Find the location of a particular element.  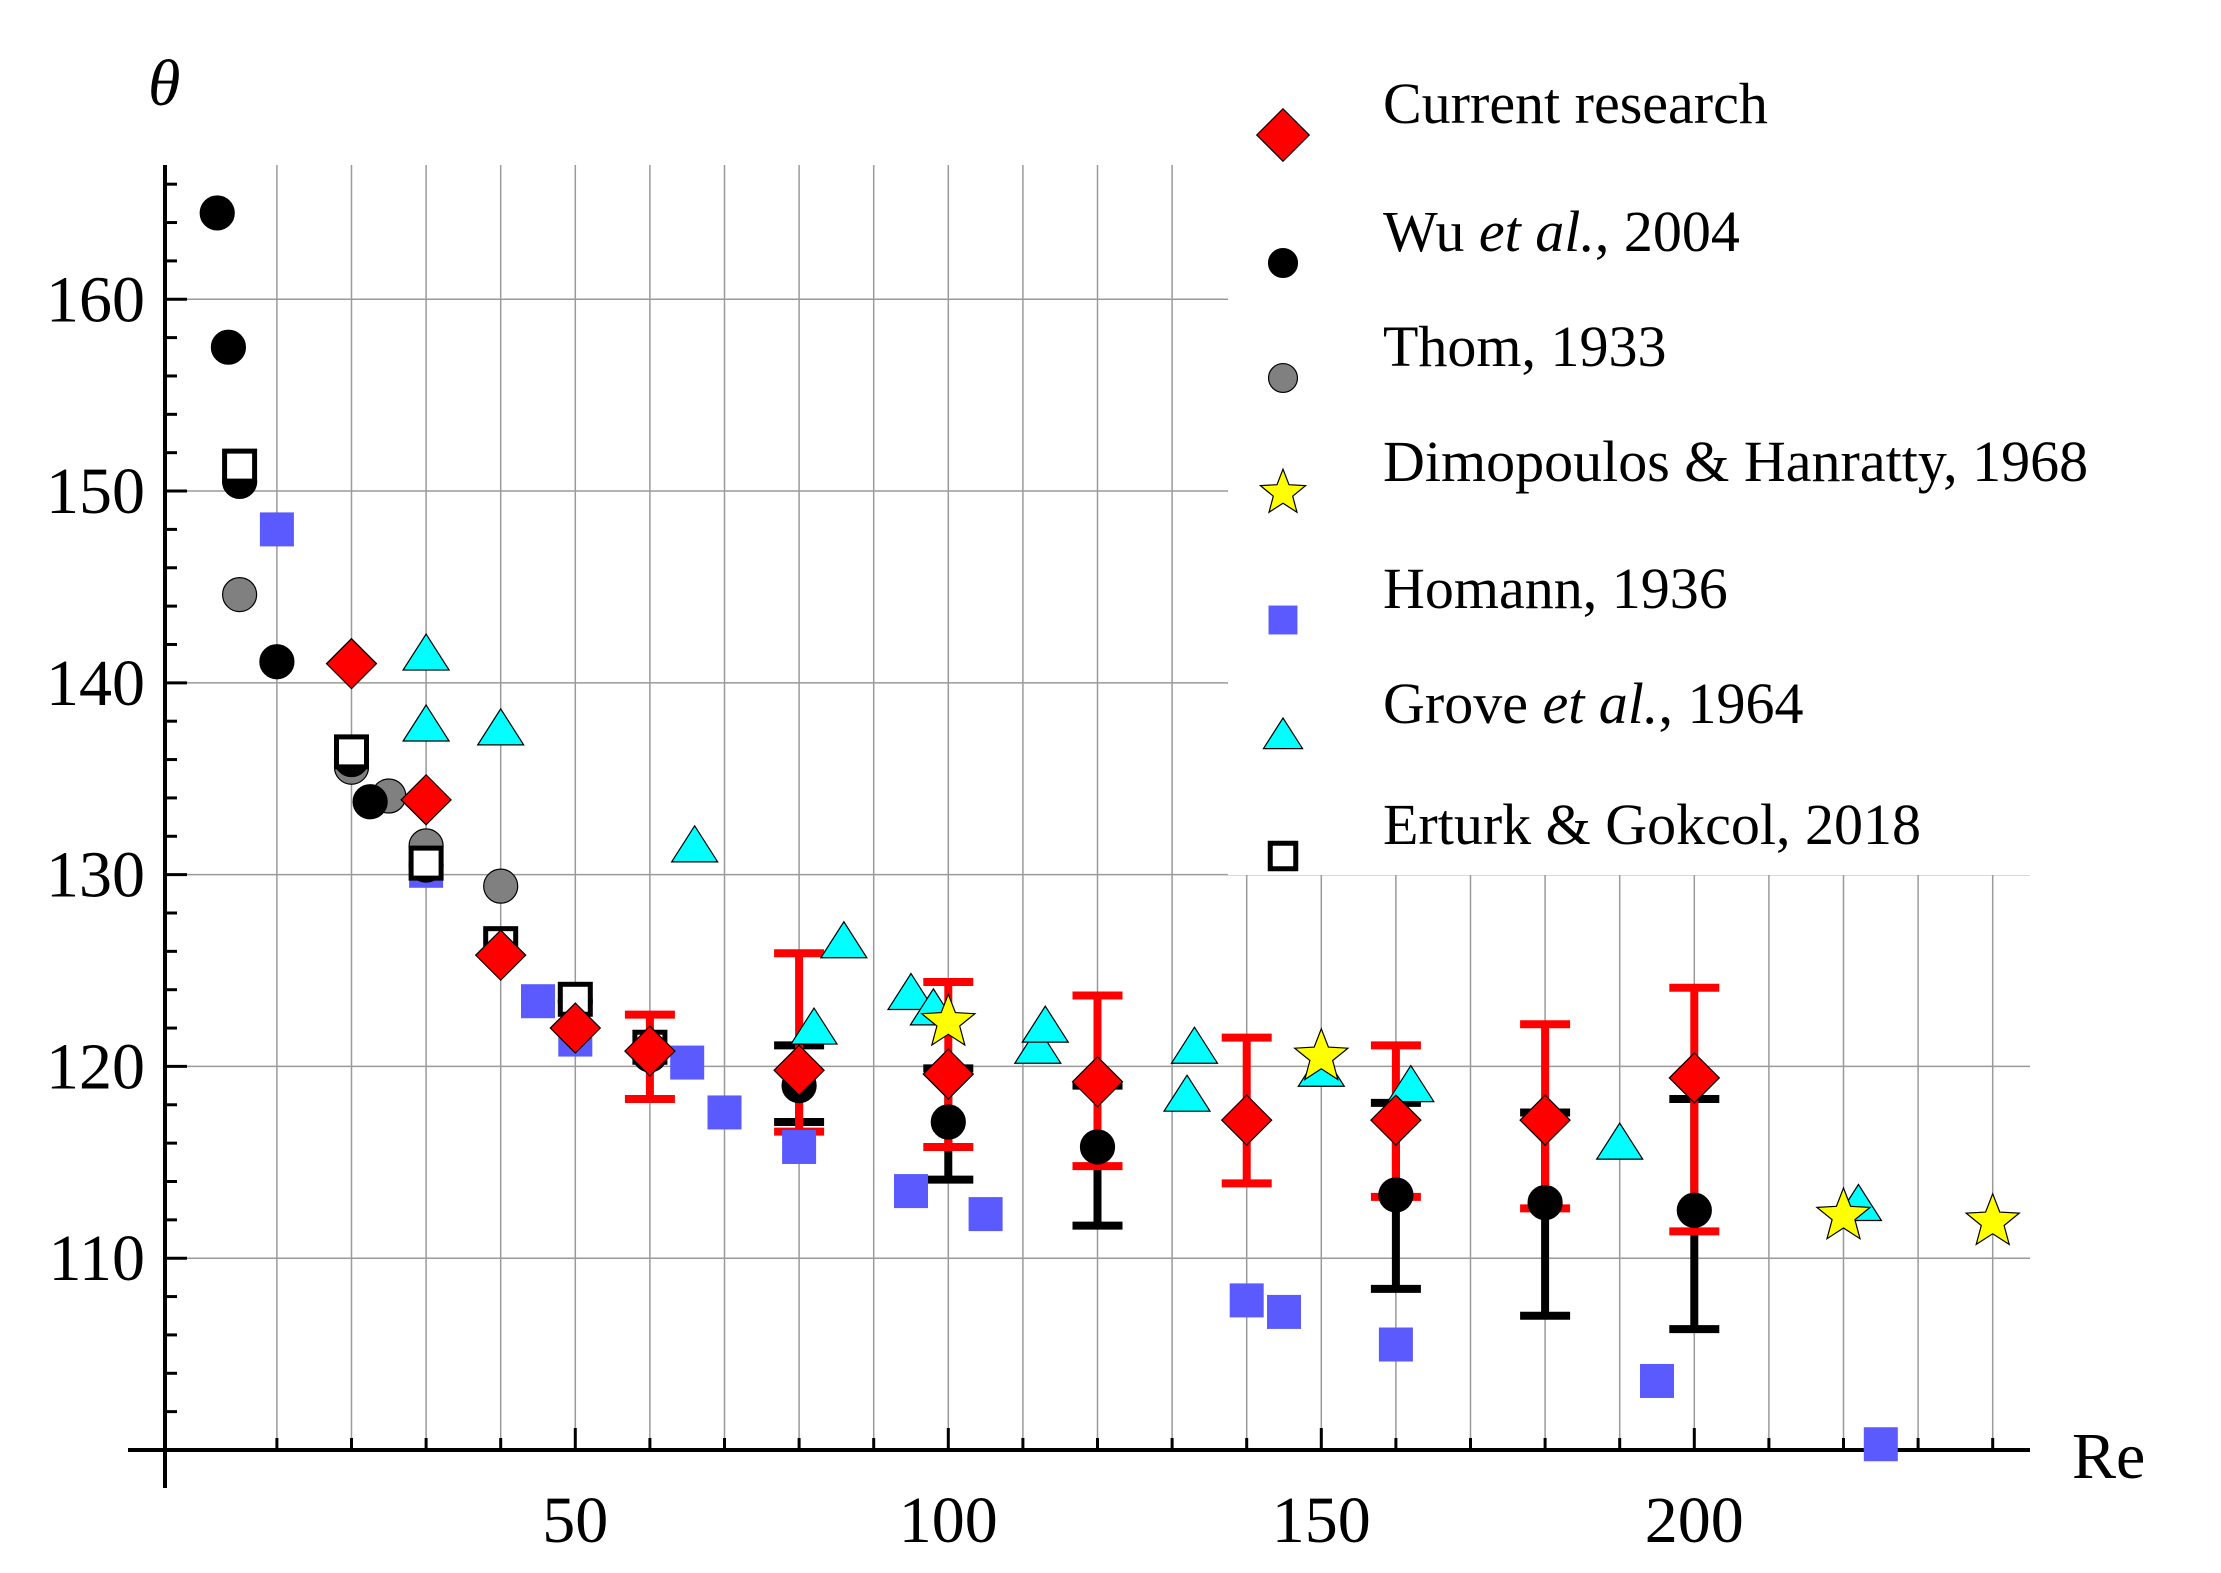

x-tick-label: 50 is located at coordinates (575, 1520).